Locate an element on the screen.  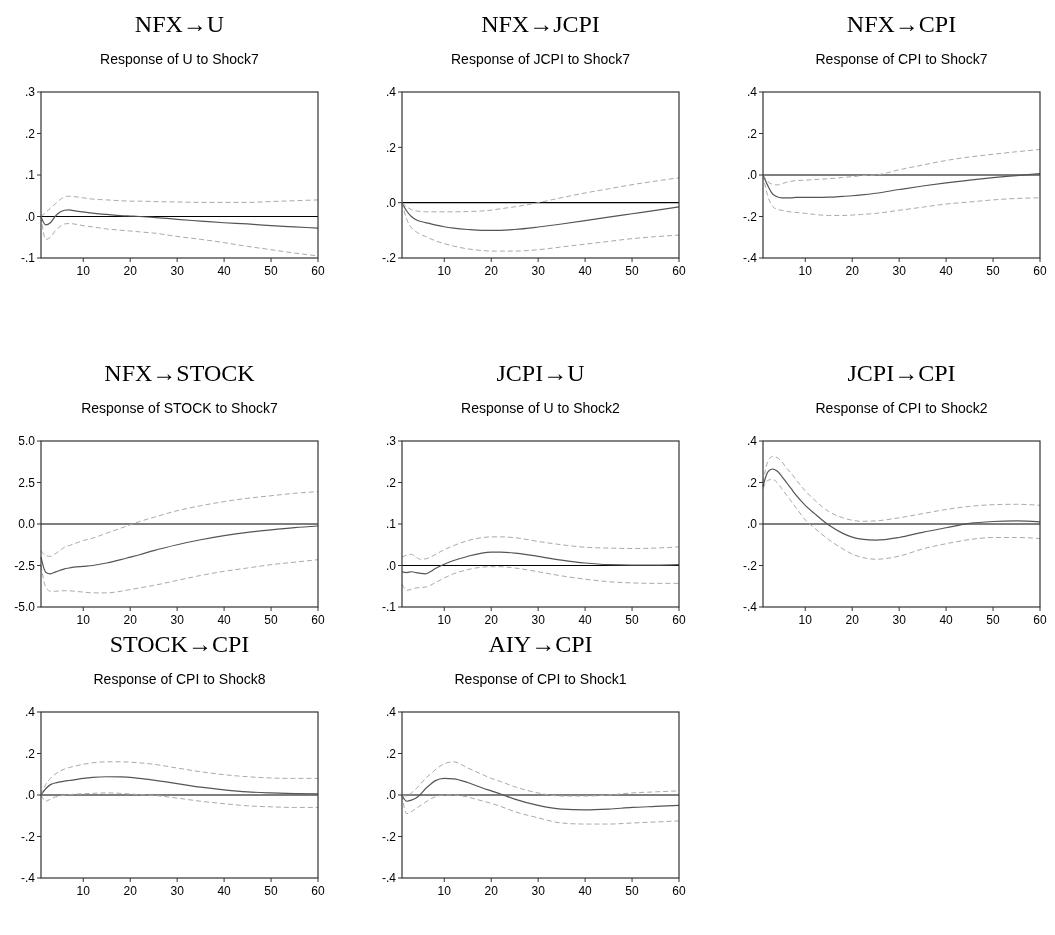
chart-title: NFX→U is located at coordinates (179, 24).